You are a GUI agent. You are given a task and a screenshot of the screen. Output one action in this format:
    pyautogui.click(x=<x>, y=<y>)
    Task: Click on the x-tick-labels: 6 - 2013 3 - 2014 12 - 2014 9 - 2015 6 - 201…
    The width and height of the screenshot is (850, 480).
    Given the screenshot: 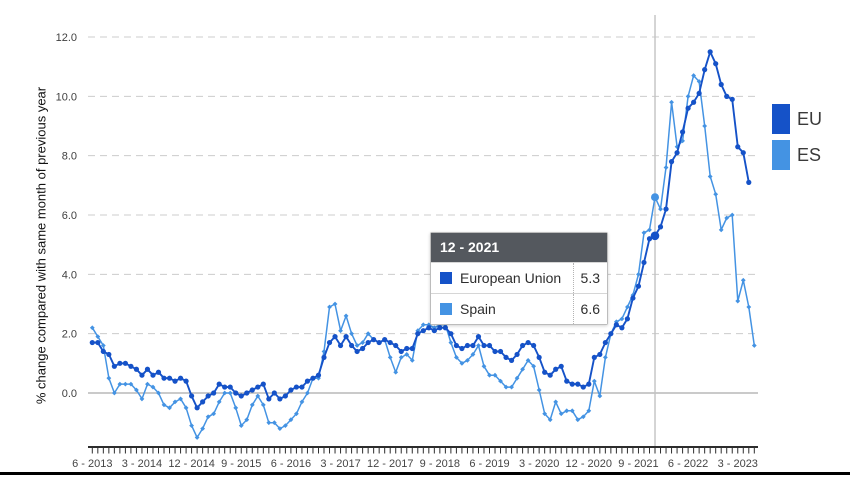 What is the action you would take?
    pyautogui.click(x=415, y=464)
    